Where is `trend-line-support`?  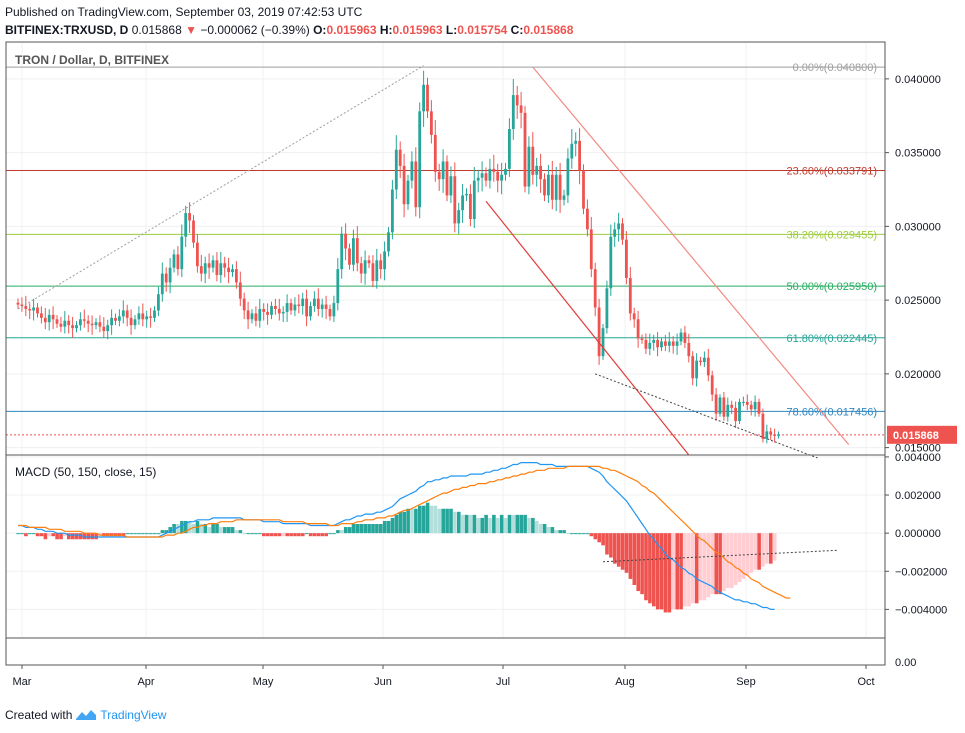 trend-line-support is located at coordinates (706, 416).